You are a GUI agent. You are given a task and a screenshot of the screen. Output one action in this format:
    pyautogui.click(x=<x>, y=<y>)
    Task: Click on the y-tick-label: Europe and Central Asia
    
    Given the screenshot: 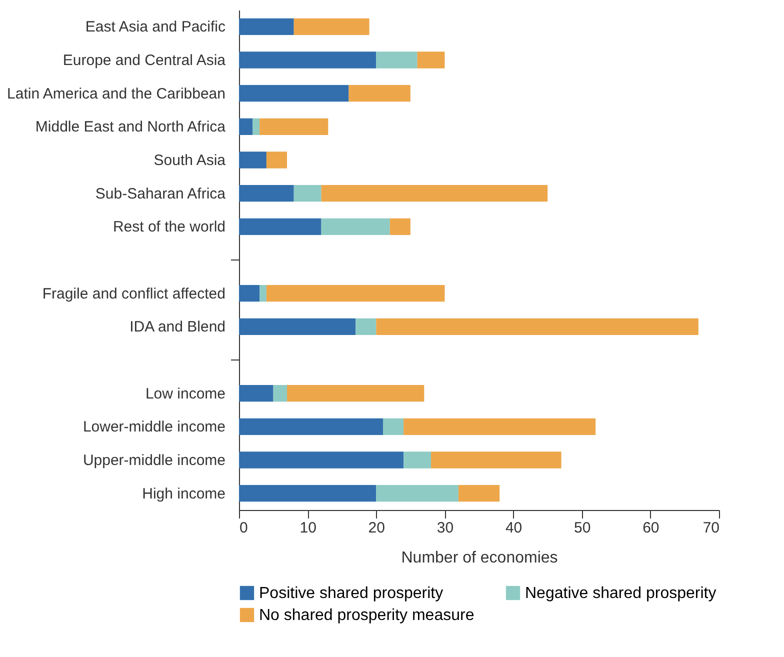 What is the action you would take?
    pyautogui.click(x=144, y=60)
    